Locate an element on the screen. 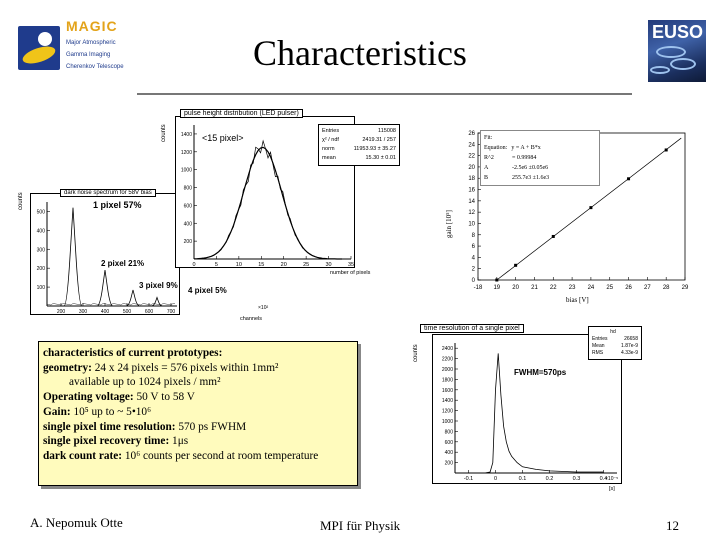  gain-y-tick-label: 2 is located at coordinates (474, 270).